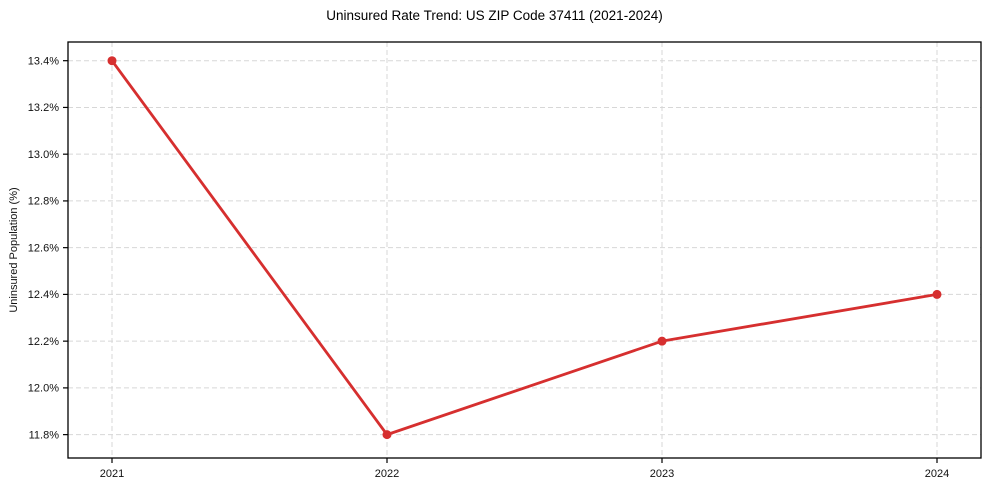 The width and height of the screenshot is (989, 490). I want to click on x-tick-label: 2024, so click(937, 474).